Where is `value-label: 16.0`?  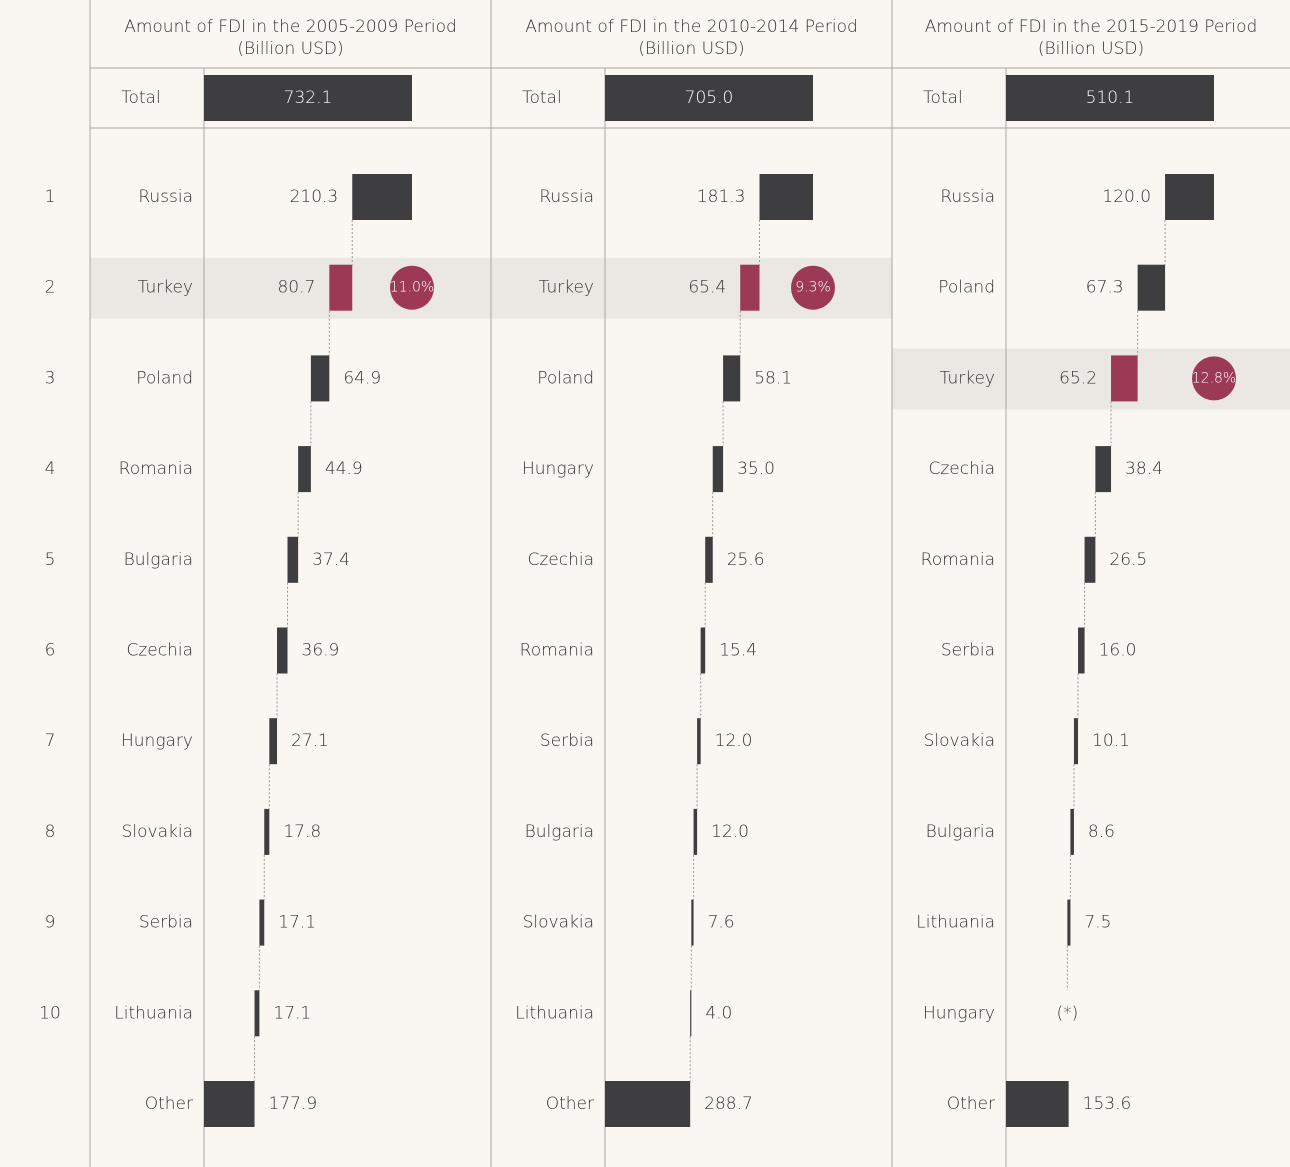 value-label: 16.0 is located at coordinates (1118, 651).